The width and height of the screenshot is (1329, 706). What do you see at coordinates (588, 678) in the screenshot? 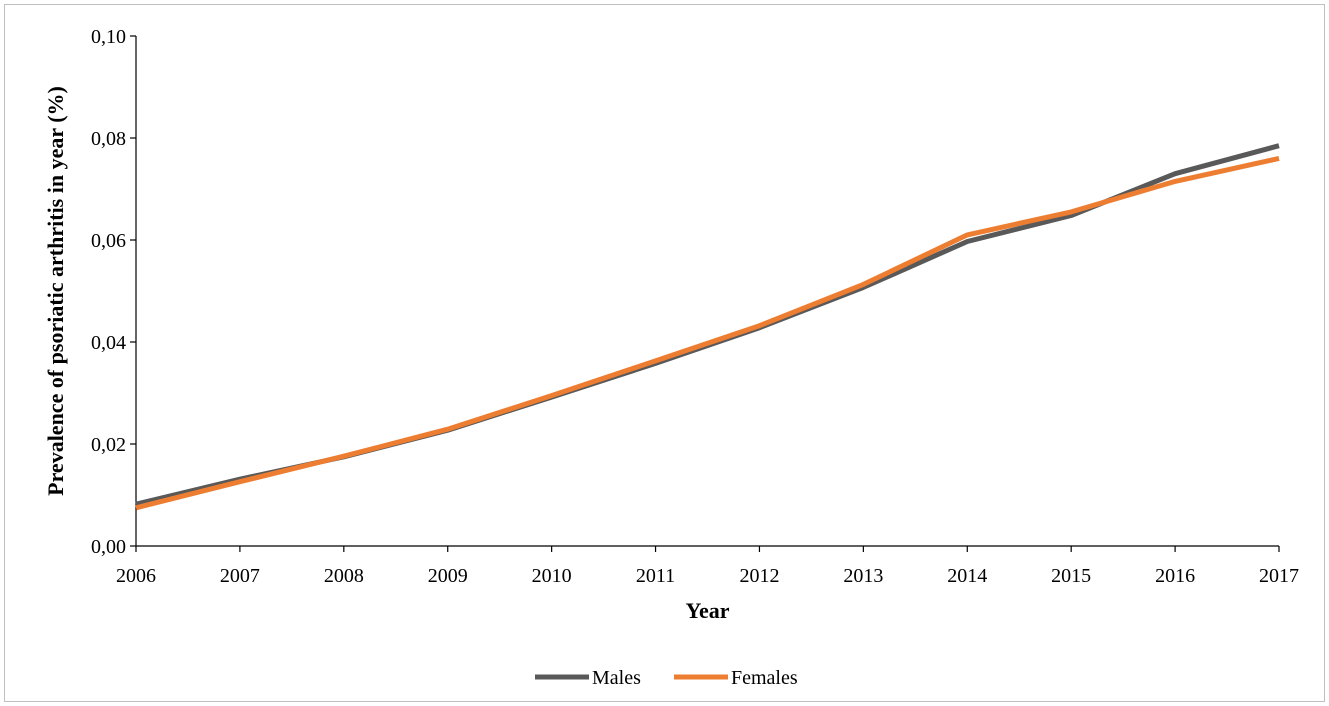
I see `legend-item-males: Males` at bounding box center [588, 678].